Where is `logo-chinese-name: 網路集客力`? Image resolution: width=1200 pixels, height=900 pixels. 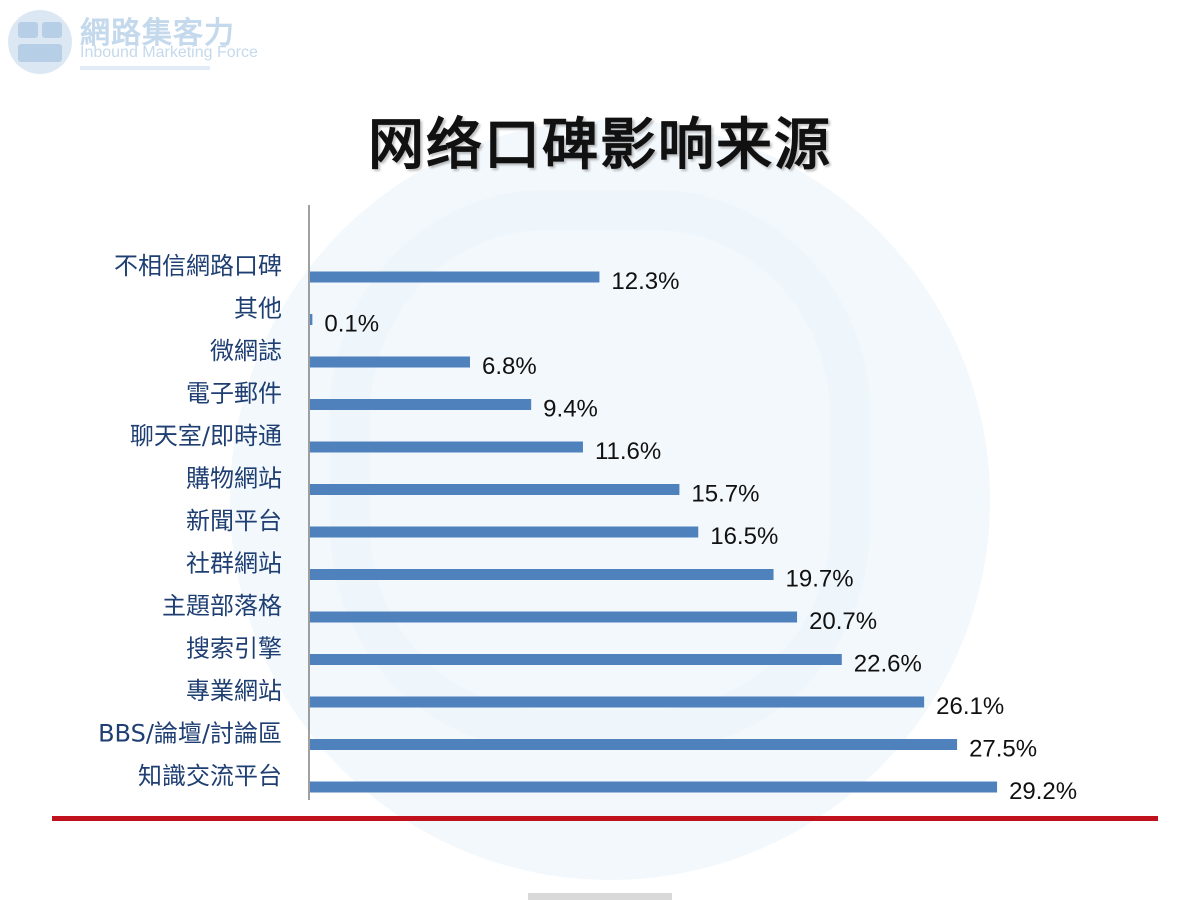 logo-chinese-name: 網路集客力 is located at coordinates (157, 33).